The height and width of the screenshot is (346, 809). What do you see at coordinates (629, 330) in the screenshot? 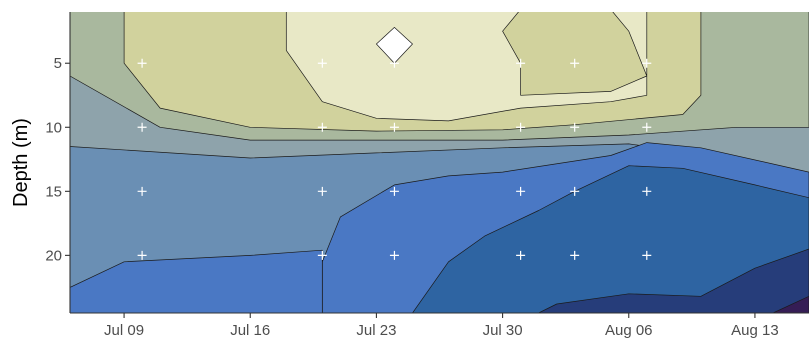
I see `x-tick-label: Aug 06` at bounding box center [629, 330].